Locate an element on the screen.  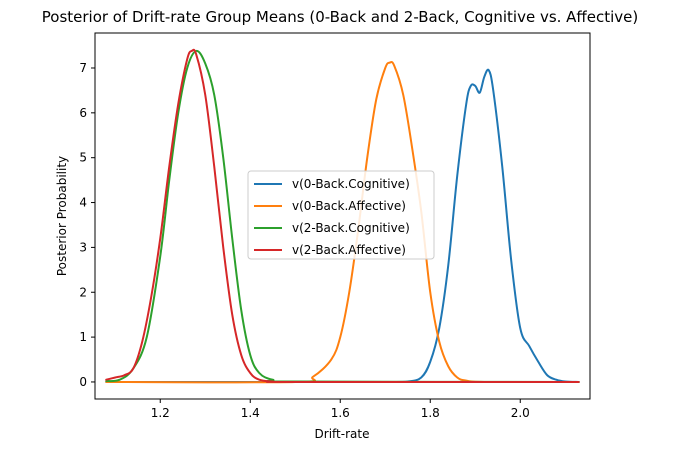
legend-label-2: v(2-Back.Cognitive) is located at coordinates (351, 228).